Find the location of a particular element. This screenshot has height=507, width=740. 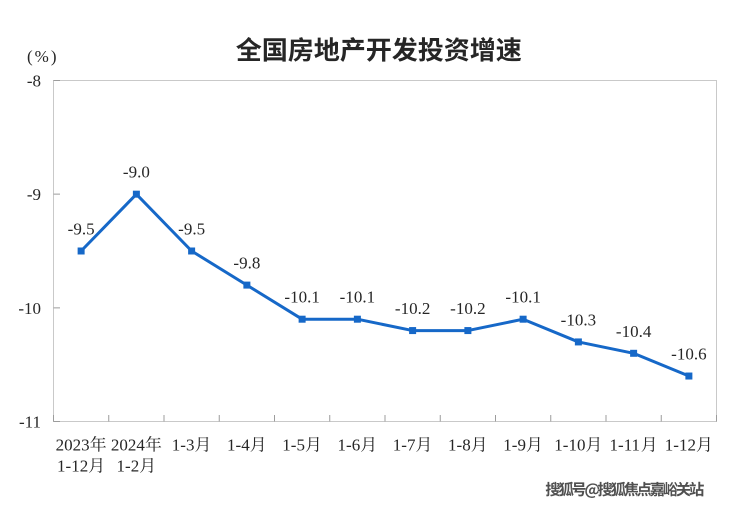

svg-text: 2024 is located at coordinates (128, 445).